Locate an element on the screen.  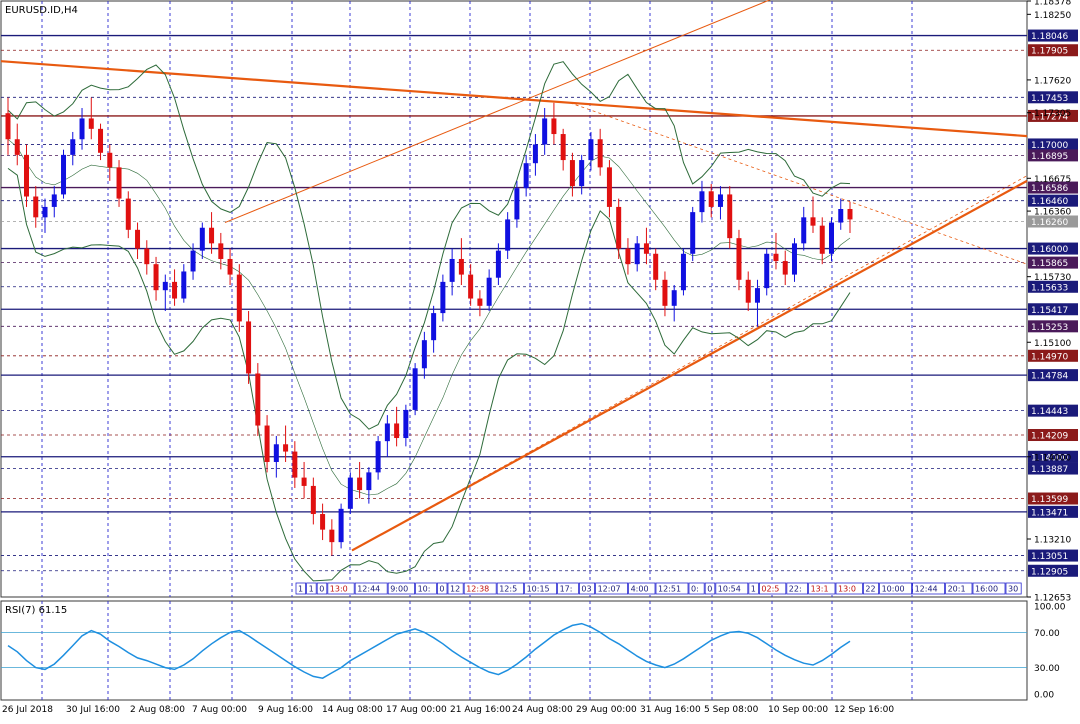
price-level-label: 1.17274 is located at coordinates (1049, 117).